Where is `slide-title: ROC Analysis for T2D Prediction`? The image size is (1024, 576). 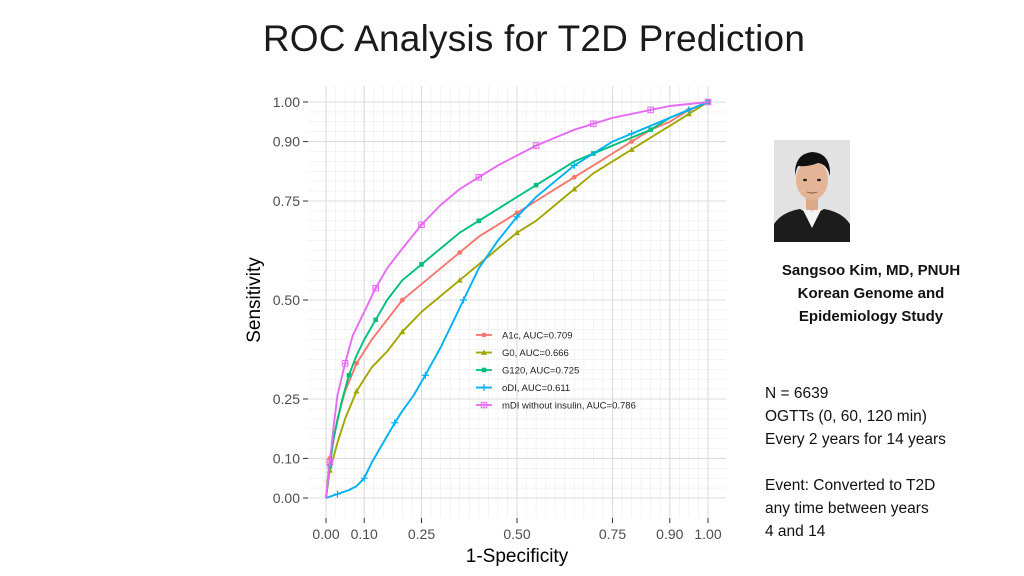 slide-title: ROC Analysis for T2D Prediction is located at coordinates (534, 38).